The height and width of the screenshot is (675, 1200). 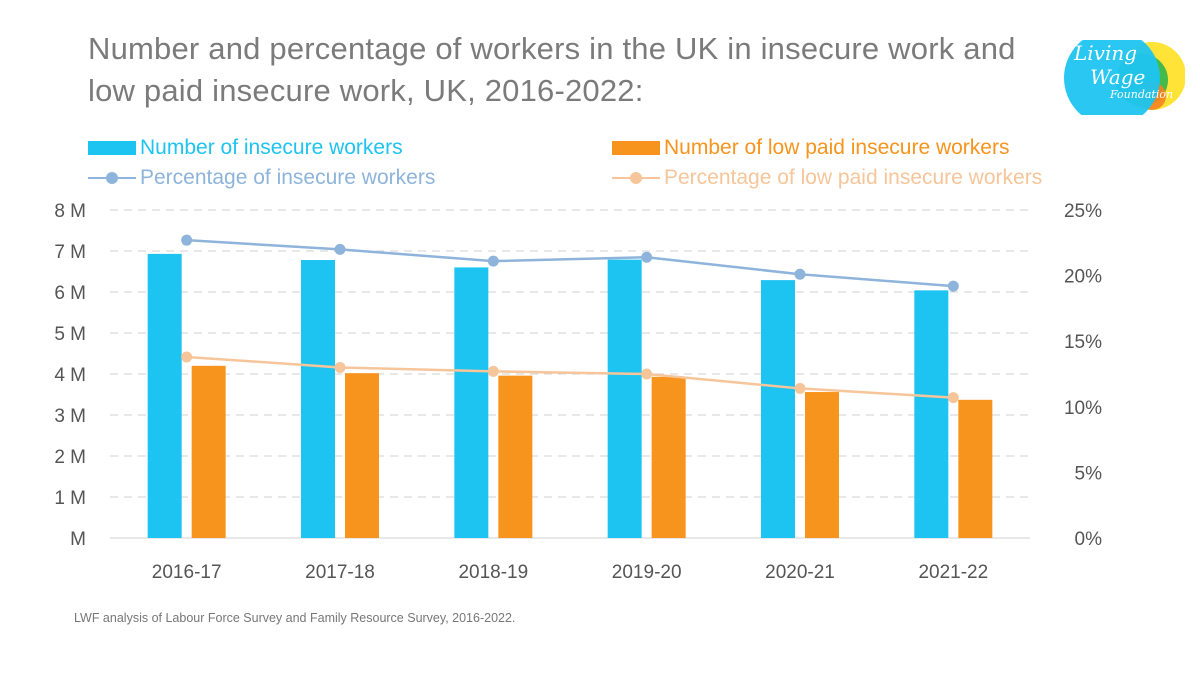 I want to click on line-percentage-low-paid-insecure-workers, so click(x=570, y=377).